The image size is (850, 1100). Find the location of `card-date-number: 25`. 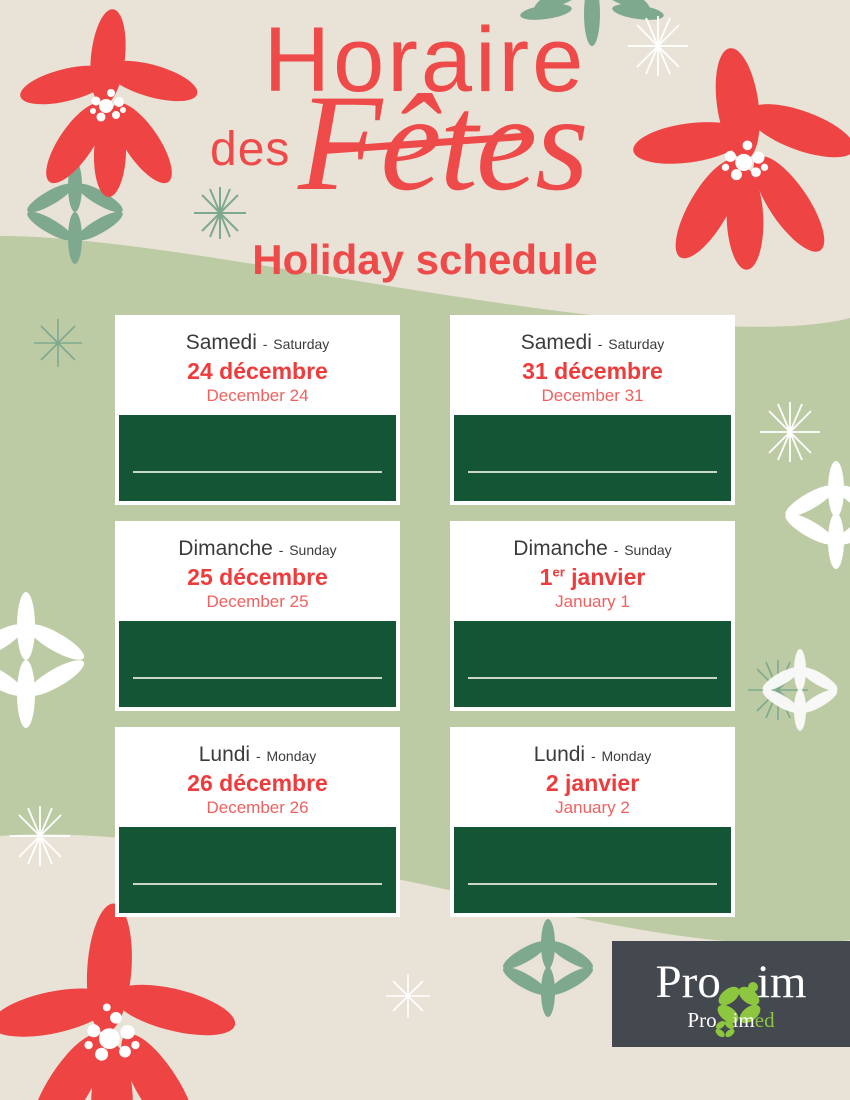

card-date-number: 25 is located at coordinates (200, 577).